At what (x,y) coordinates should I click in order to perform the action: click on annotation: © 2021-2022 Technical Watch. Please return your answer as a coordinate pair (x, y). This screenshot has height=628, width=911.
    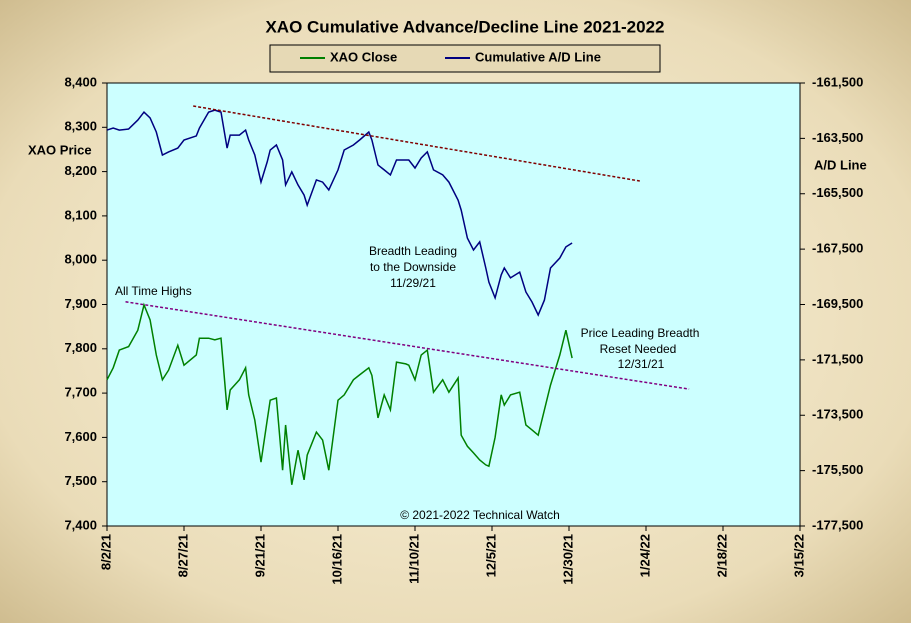
    Looking at the image, I should click on (480, 515).